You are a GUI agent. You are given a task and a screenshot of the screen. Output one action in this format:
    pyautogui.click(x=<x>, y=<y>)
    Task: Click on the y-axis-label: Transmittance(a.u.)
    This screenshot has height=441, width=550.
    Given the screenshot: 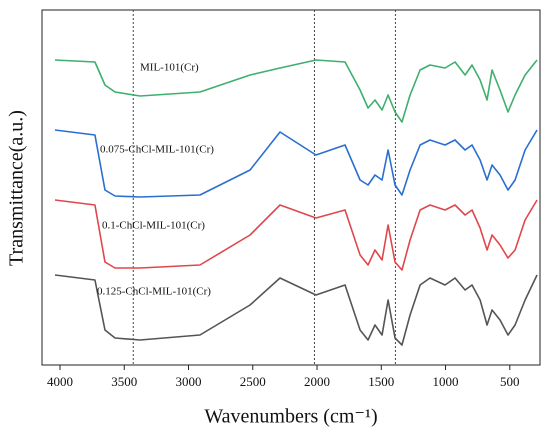 What is the action you would take?
    pyautogui.click(x=17, y=188)
    